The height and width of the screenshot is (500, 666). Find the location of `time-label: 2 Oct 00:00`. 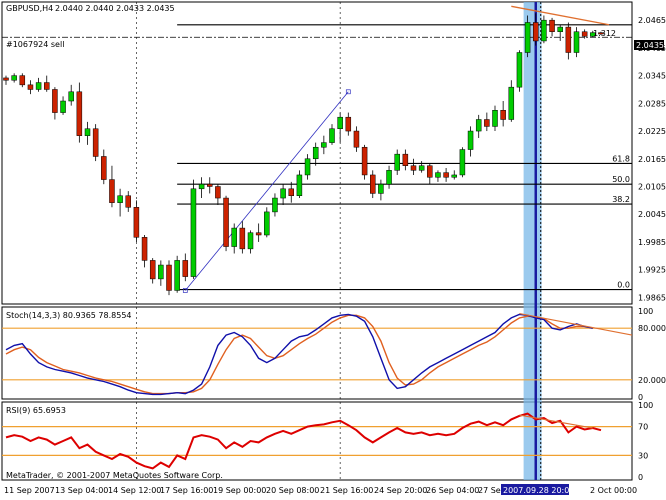

time-label: 2 Oct 00:00 is located at coordinates (613, 490).